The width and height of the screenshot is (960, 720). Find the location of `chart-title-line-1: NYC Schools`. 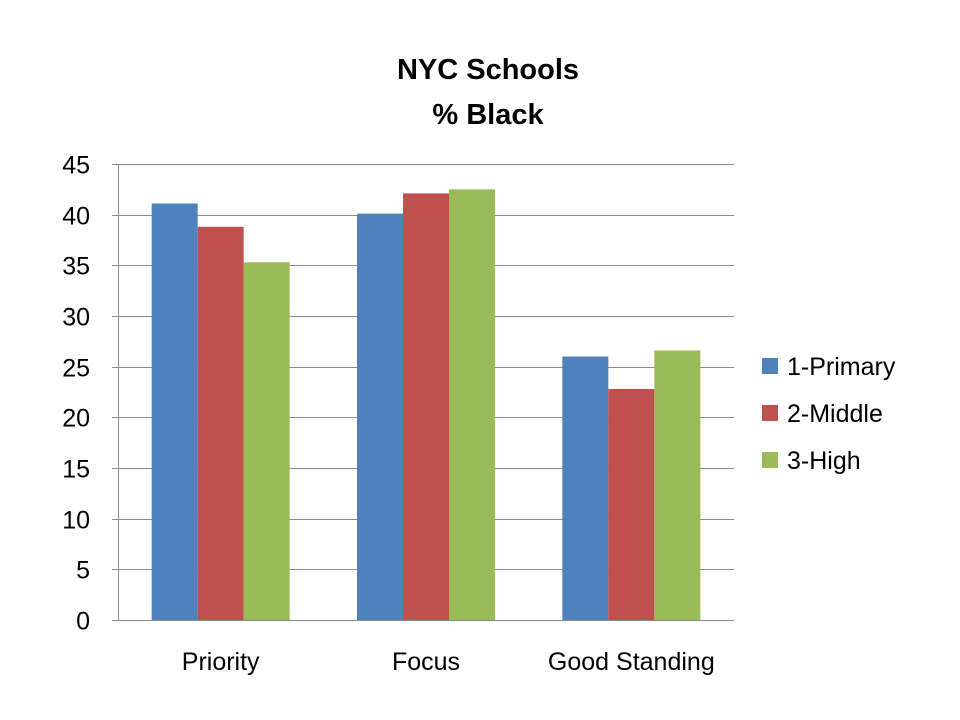

chart-title-line-1: NYC Schools is located at coordinates (488, 70).